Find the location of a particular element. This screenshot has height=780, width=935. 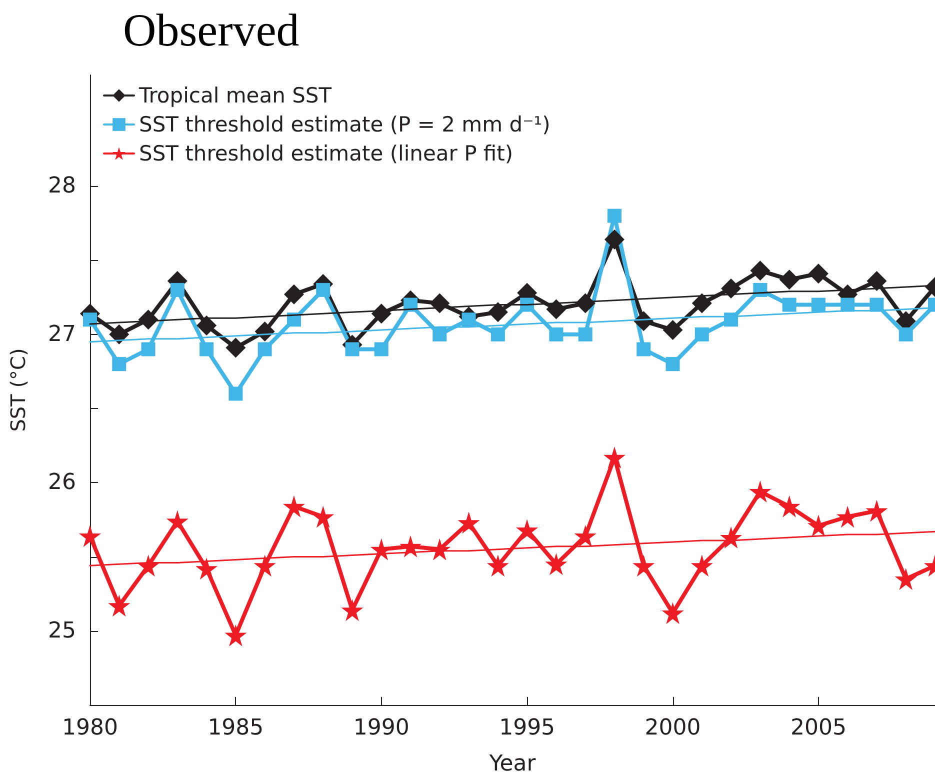

y-tick-label: 25 is located at coordinates (62, 631).